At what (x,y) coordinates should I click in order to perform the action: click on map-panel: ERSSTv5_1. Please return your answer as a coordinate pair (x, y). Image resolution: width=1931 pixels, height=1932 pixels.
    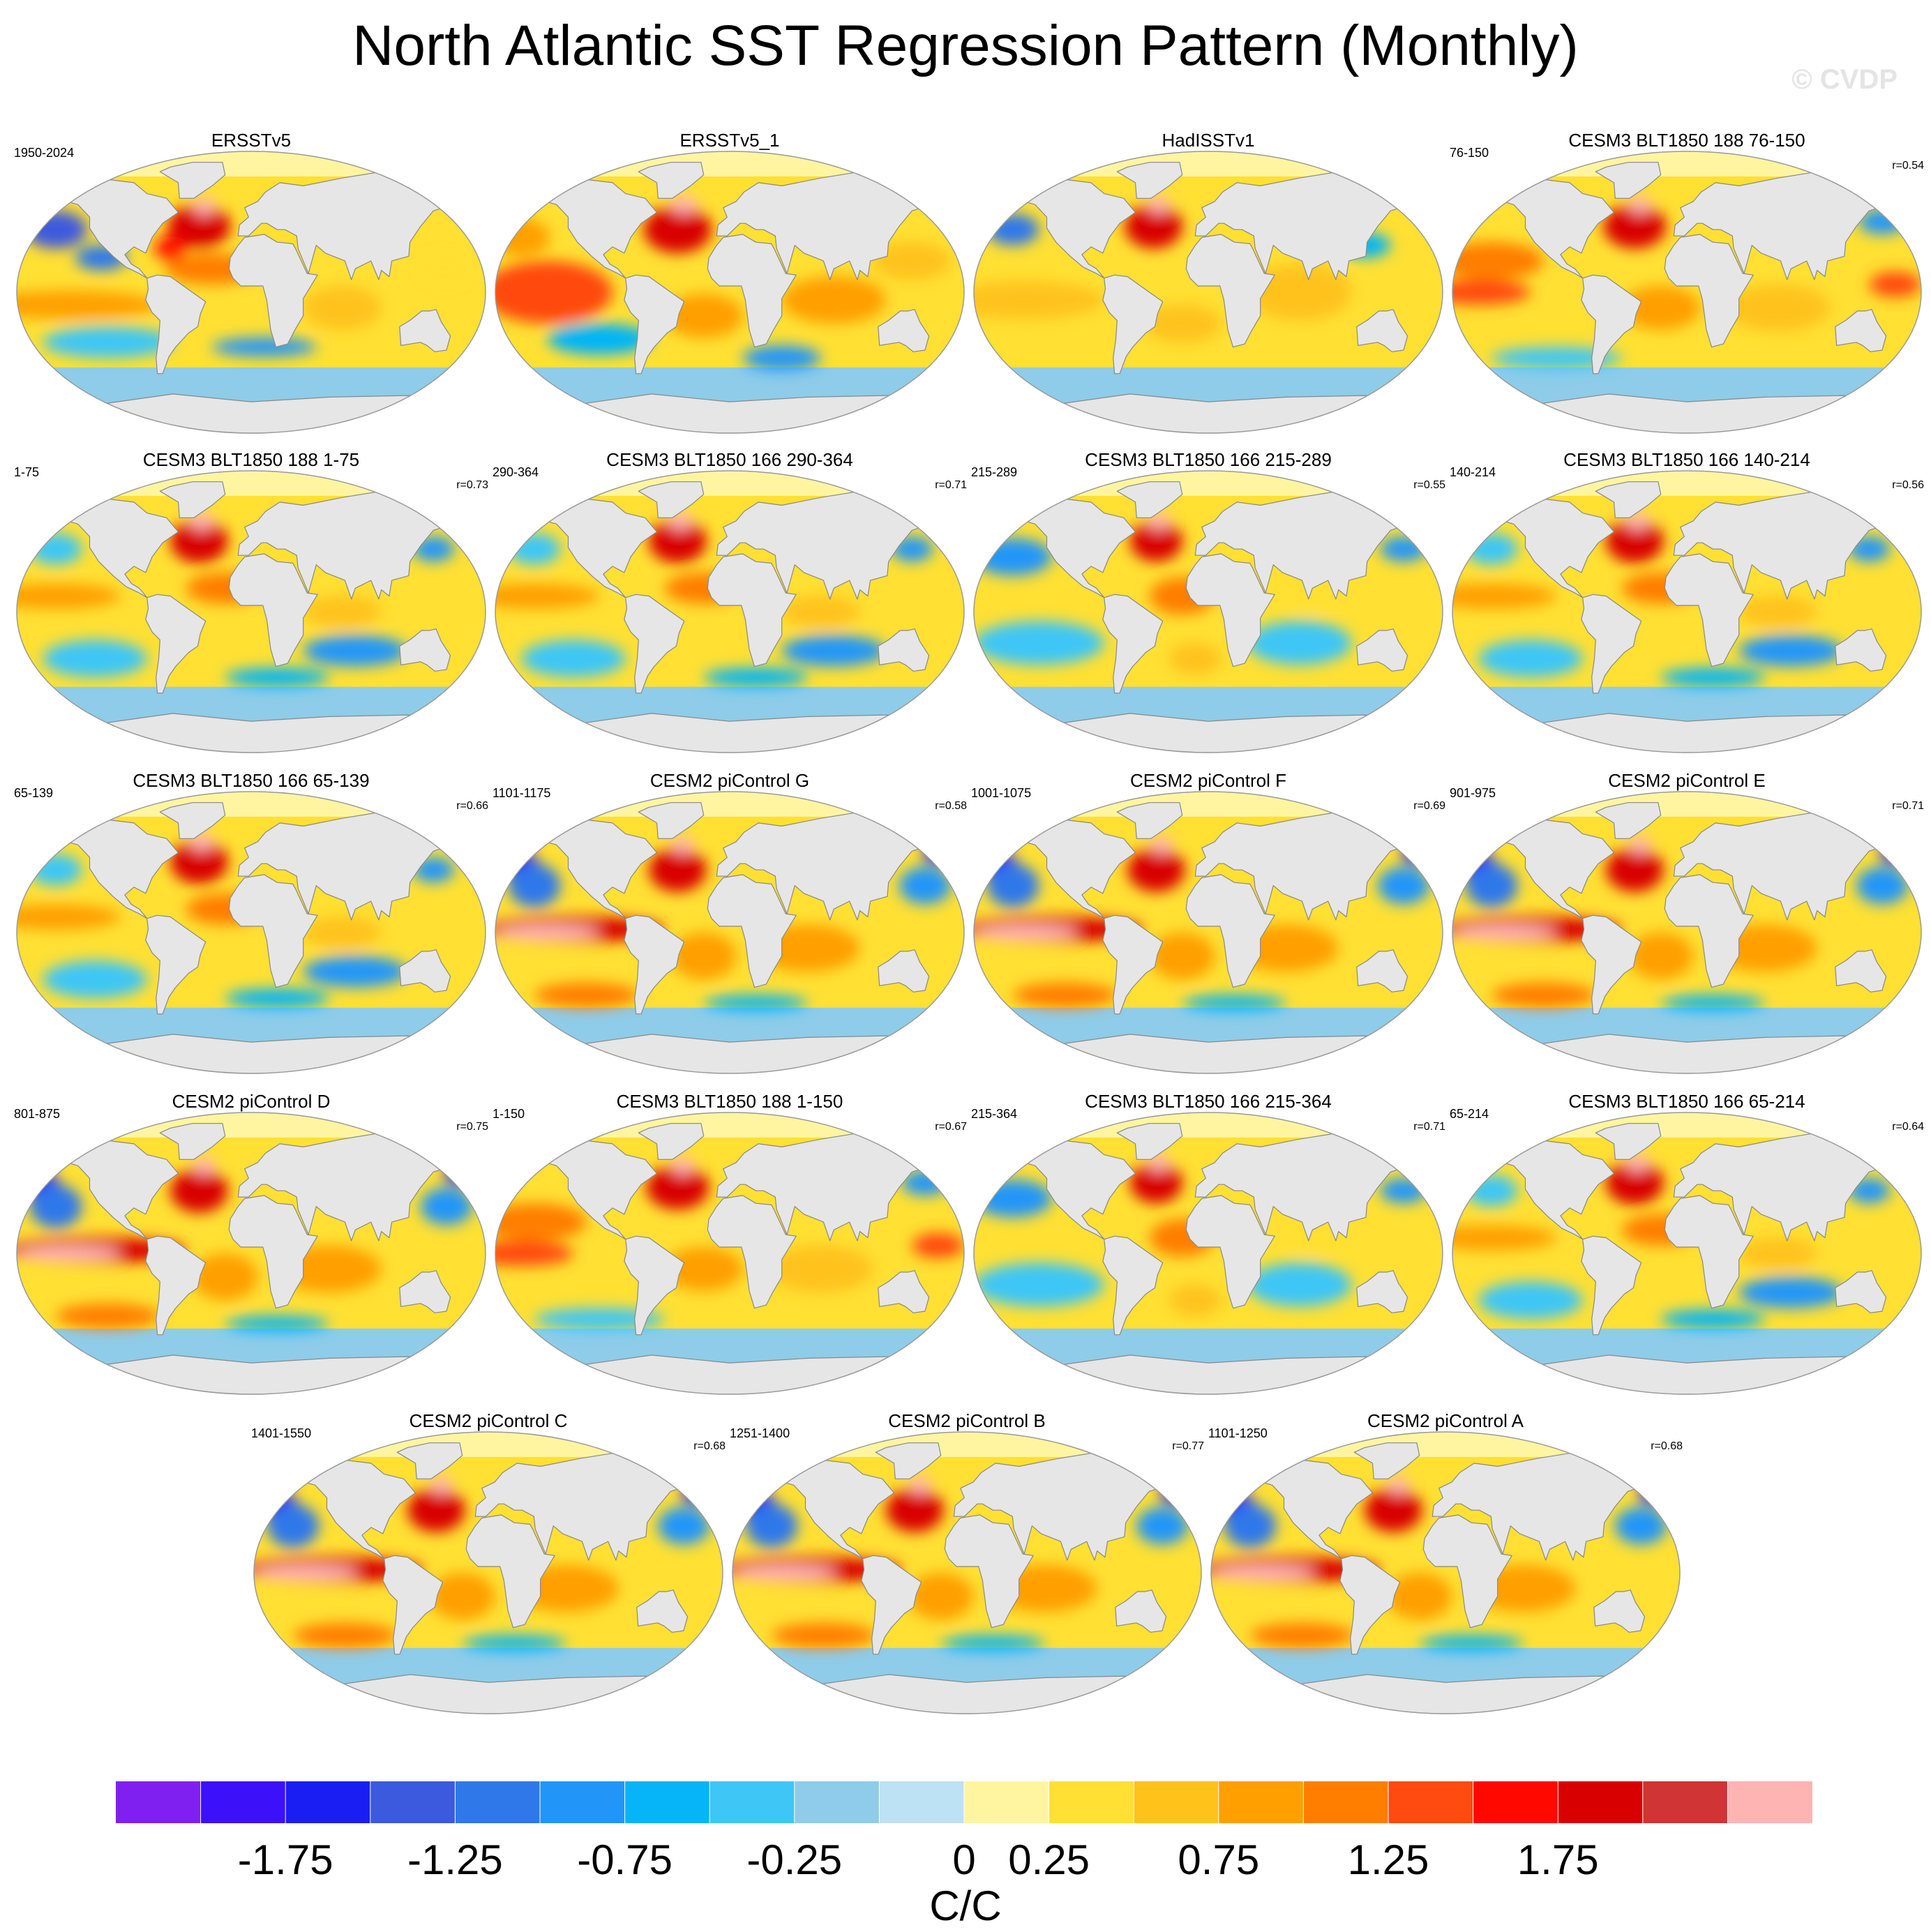
    Looking at the image, I should click on (730, 283).